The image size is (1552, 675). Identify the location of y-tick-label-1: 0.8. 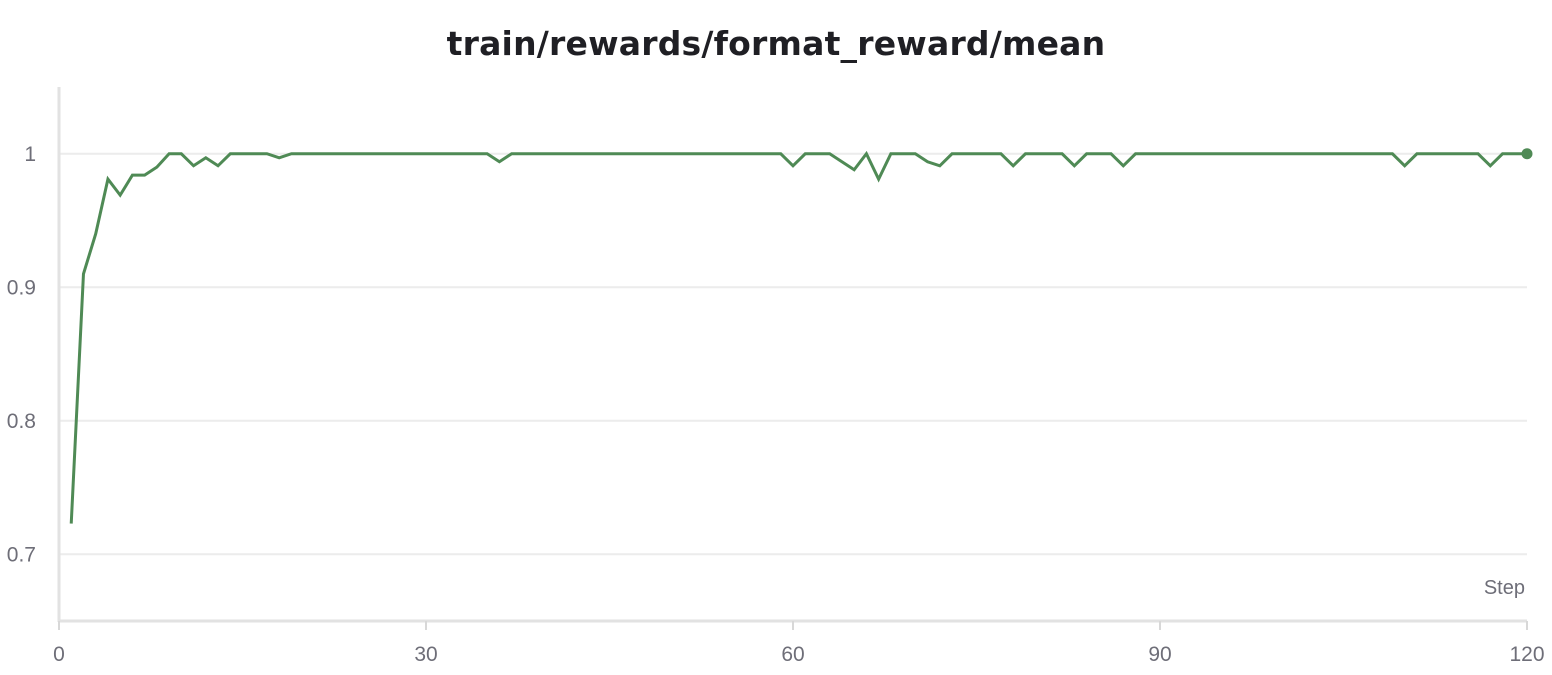
(21, 421).